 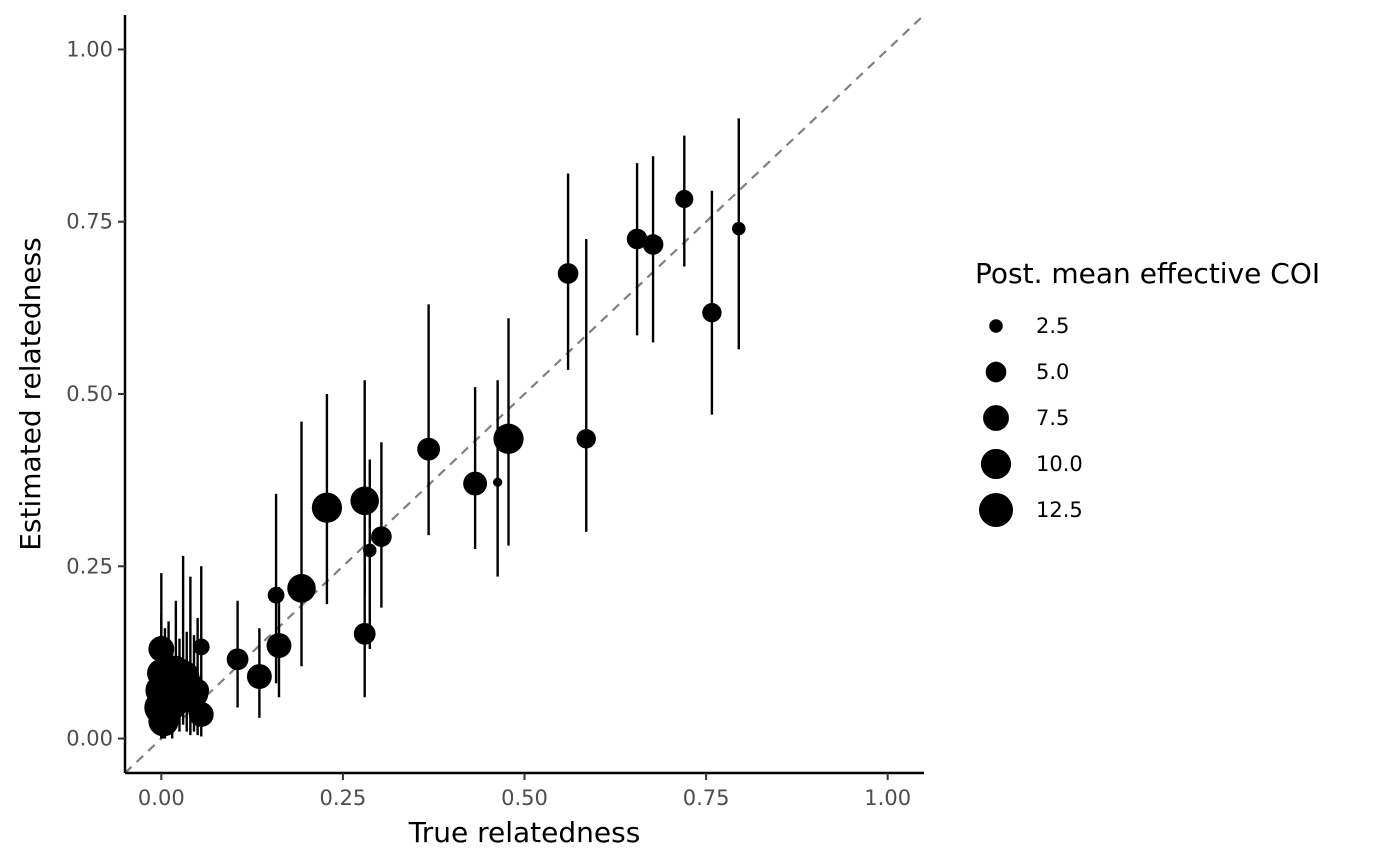 What do you see at coordinates (524, 798) in the screenshot?
I see `x-tick-label: 0.50` at bounding box center [524, 798].